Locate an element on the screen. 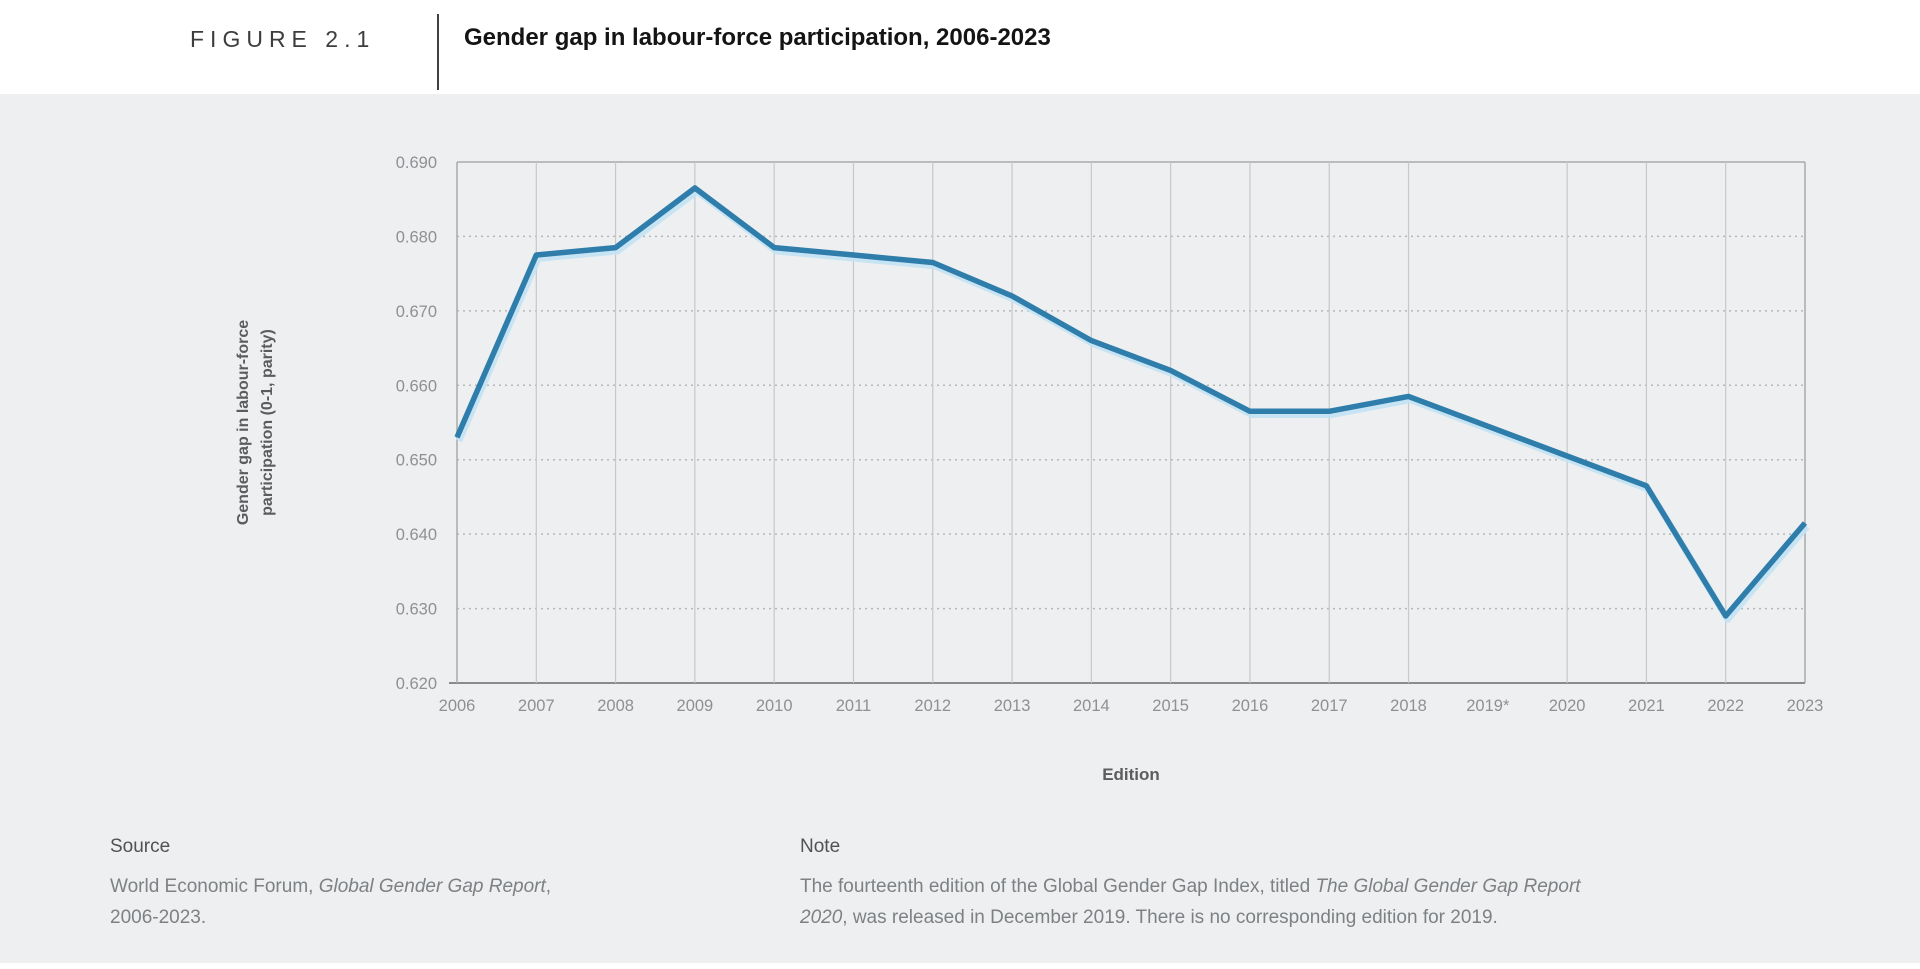 The height and width of the screenshot is (969, 1920). x-tick-label: 2008 is located at coordinates (615, 706).